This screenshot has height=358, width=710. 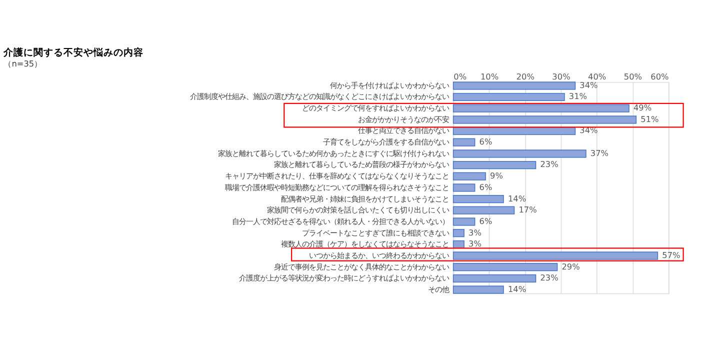 What do you see at coordinates (337, 187) in the screenshot?
I see `y-tick-label: 職場で介護休暇や時短勤務などについての理解を得られなさそうなこと` at bounding box center [337, 187].